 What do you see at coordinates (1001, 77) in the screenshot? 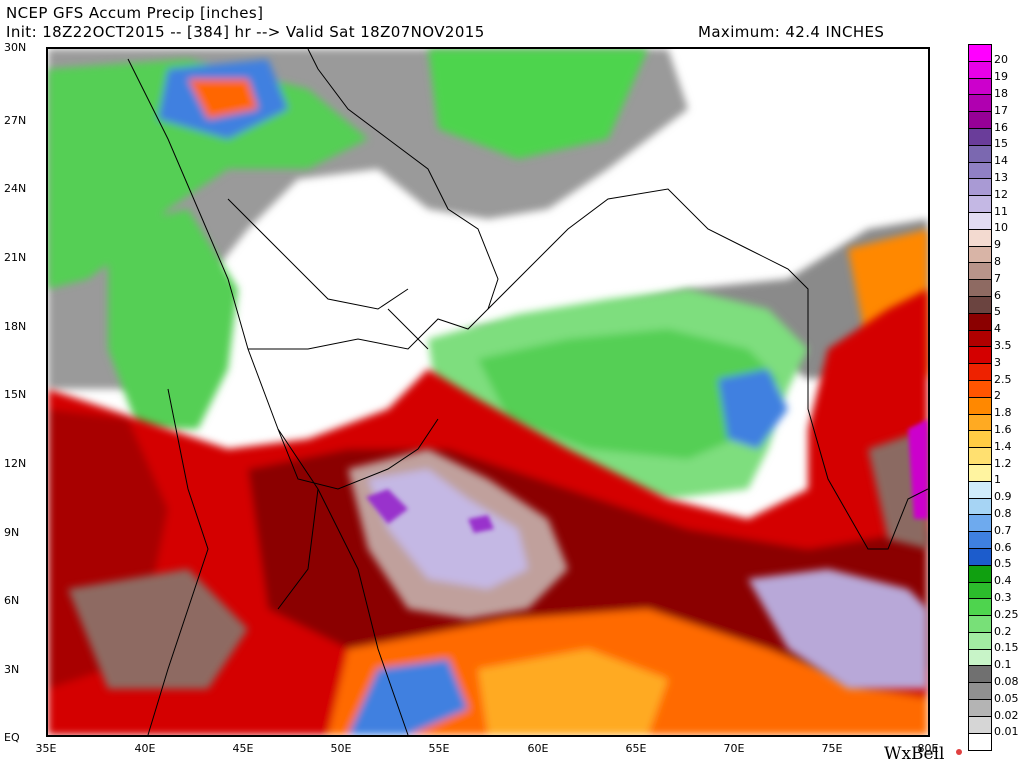
I see `legend-label: 19` at bounding box center [1001, 77].